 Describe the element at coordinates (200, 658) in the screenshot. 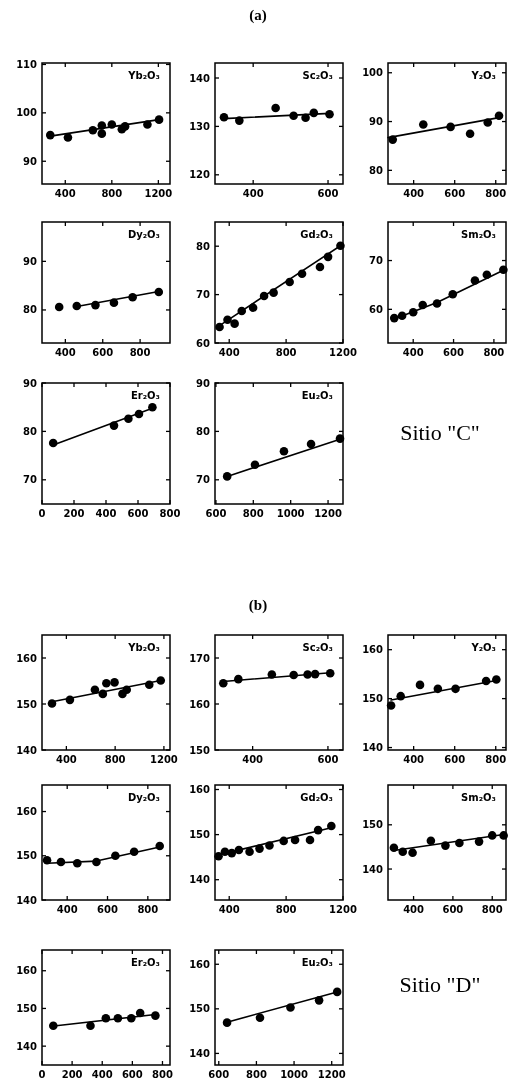

I see `y-tick-label: 170` at that location.